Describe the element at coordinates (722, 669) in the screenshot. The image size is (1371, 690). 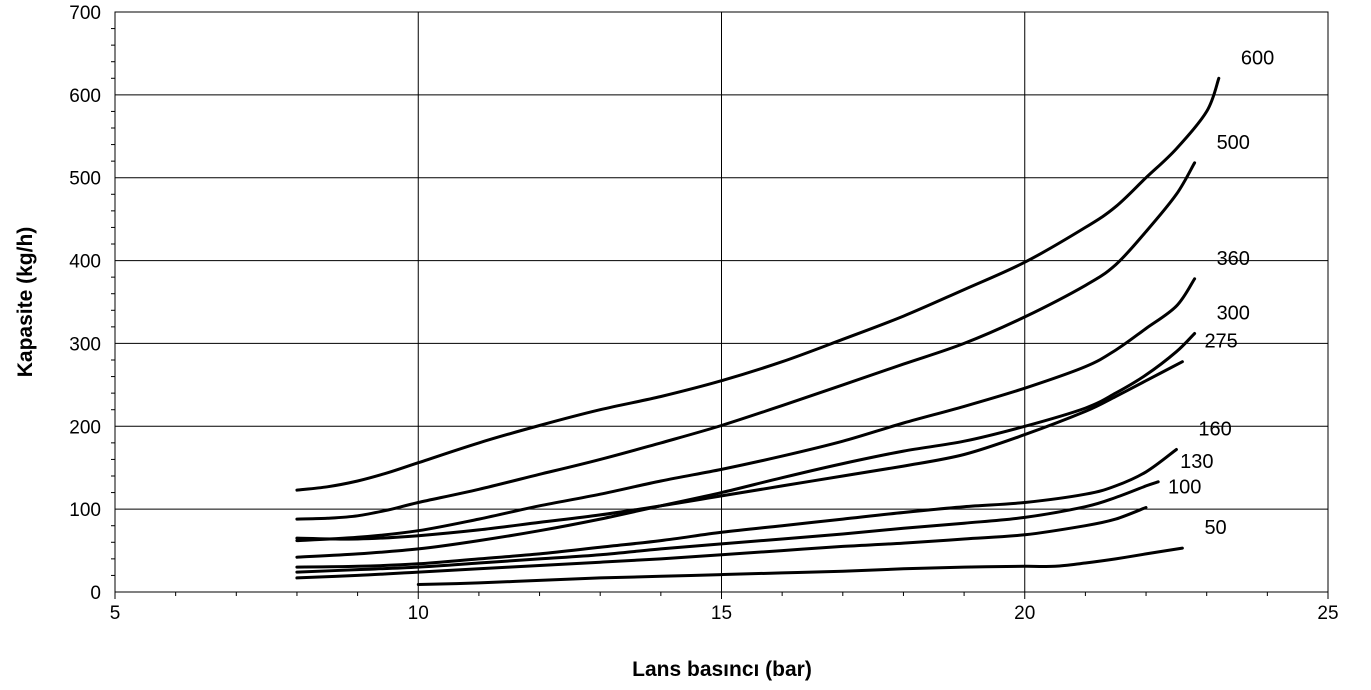
I see `x-axis-title: Lans basıncı (bar)` at that location.